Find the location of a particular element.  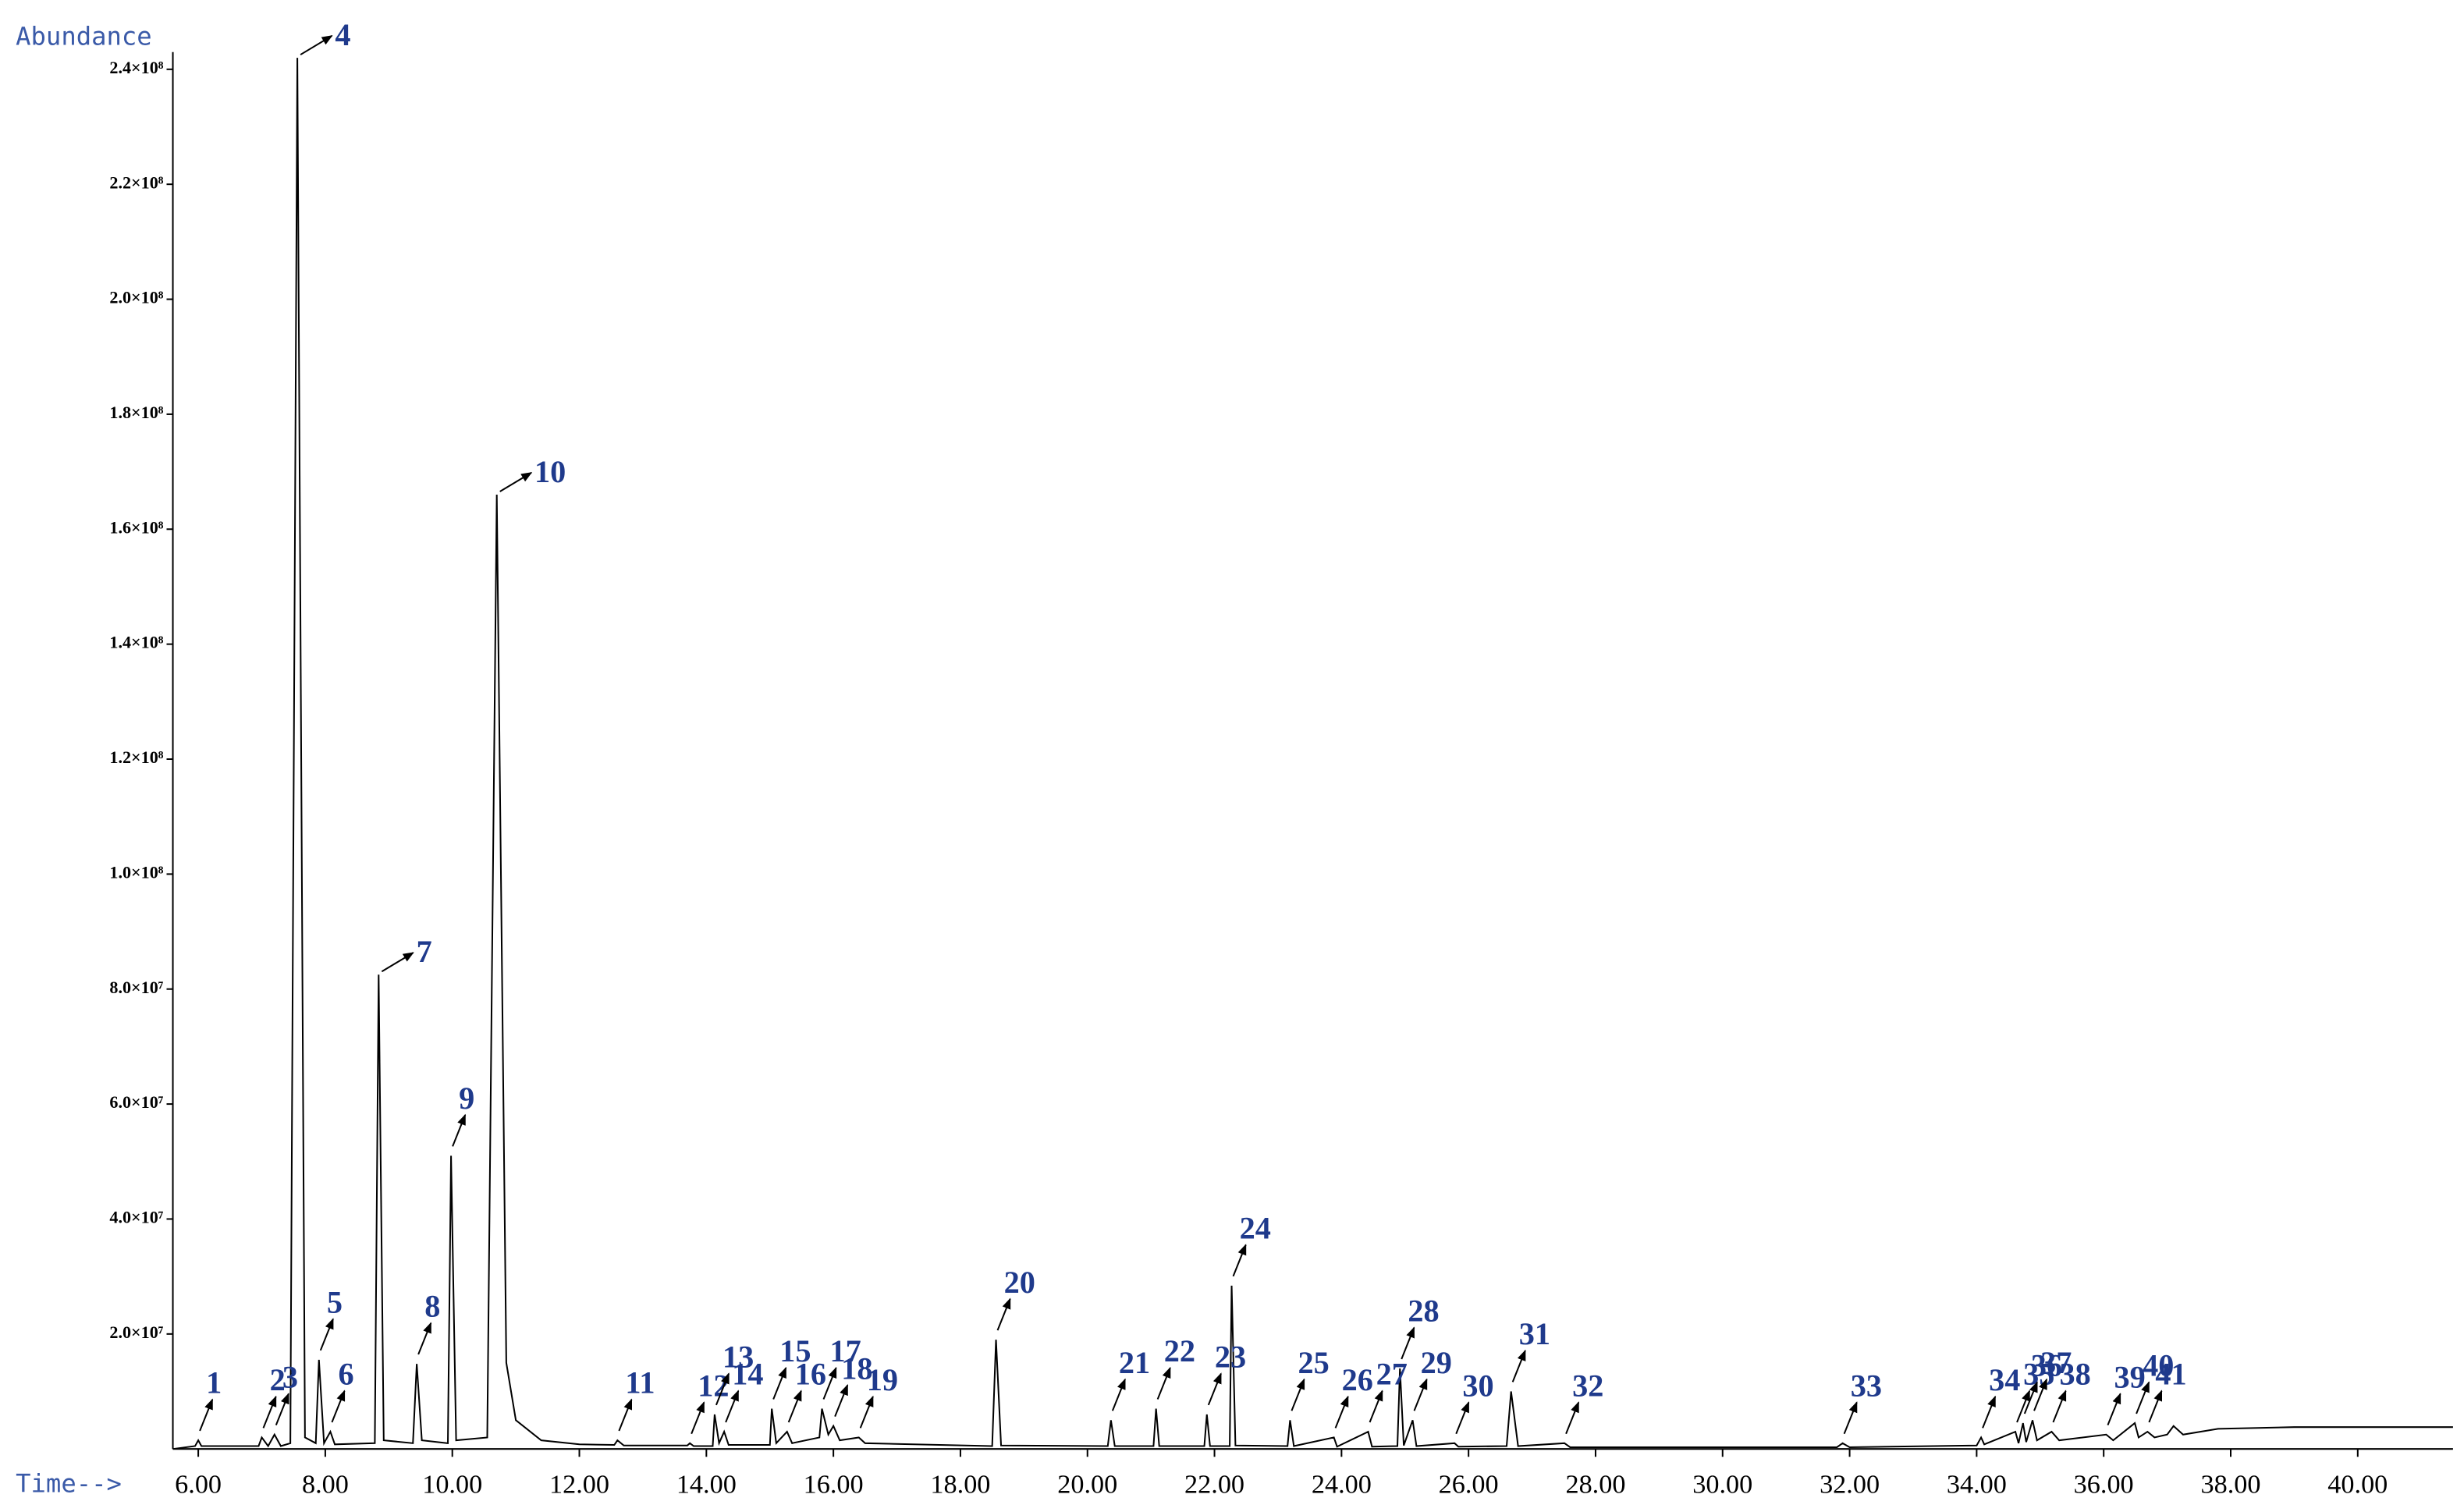

x-tick-label: 8.00 is located at coordinates (325, 1484).